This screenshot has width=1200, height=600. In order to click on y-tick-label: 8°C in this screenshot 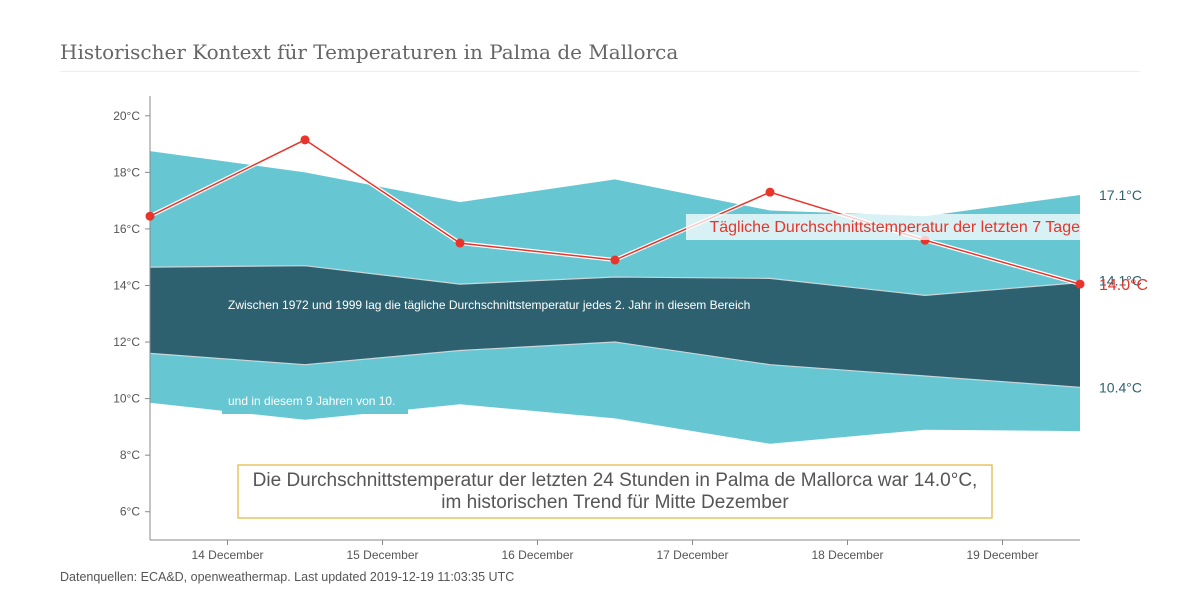, I will do `click(130, 455)`.